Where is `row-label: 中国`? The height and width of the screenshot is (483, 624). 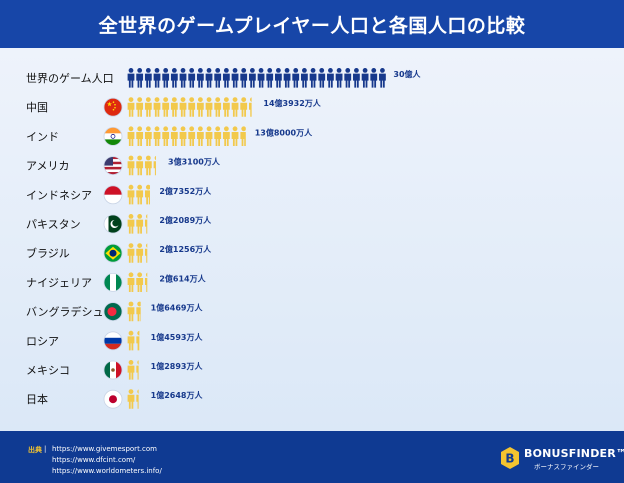 row-label: 中国 is located at coordinates (37, 107).